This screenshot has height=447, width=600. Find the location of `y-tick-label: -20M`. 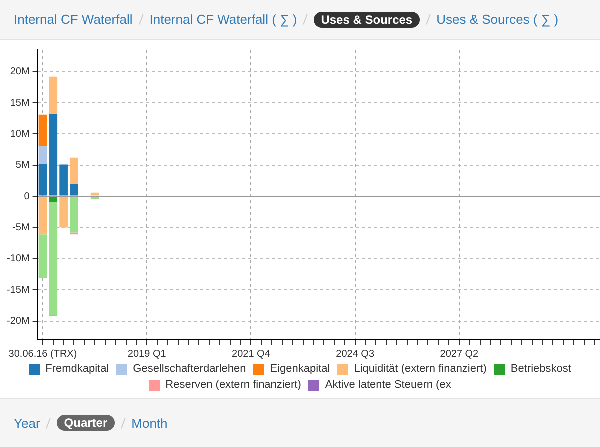

y-tick-label: -20M is located at coordinates (18, 322).